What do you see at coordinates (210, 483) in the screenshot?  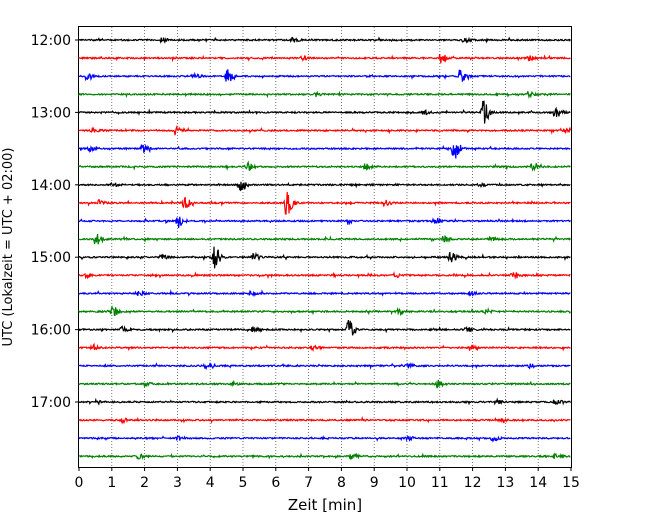 I see `x-tick-label: 4` at bounding box center [210, 483].